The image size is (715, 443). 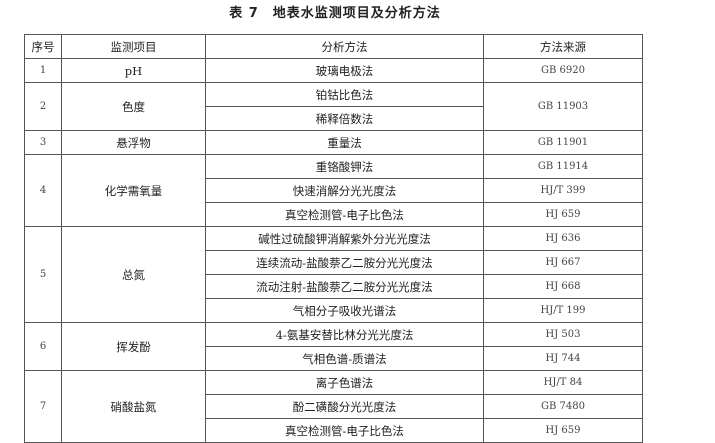 I want to click on row-source: HJ 503, so click(x=563, y=334).